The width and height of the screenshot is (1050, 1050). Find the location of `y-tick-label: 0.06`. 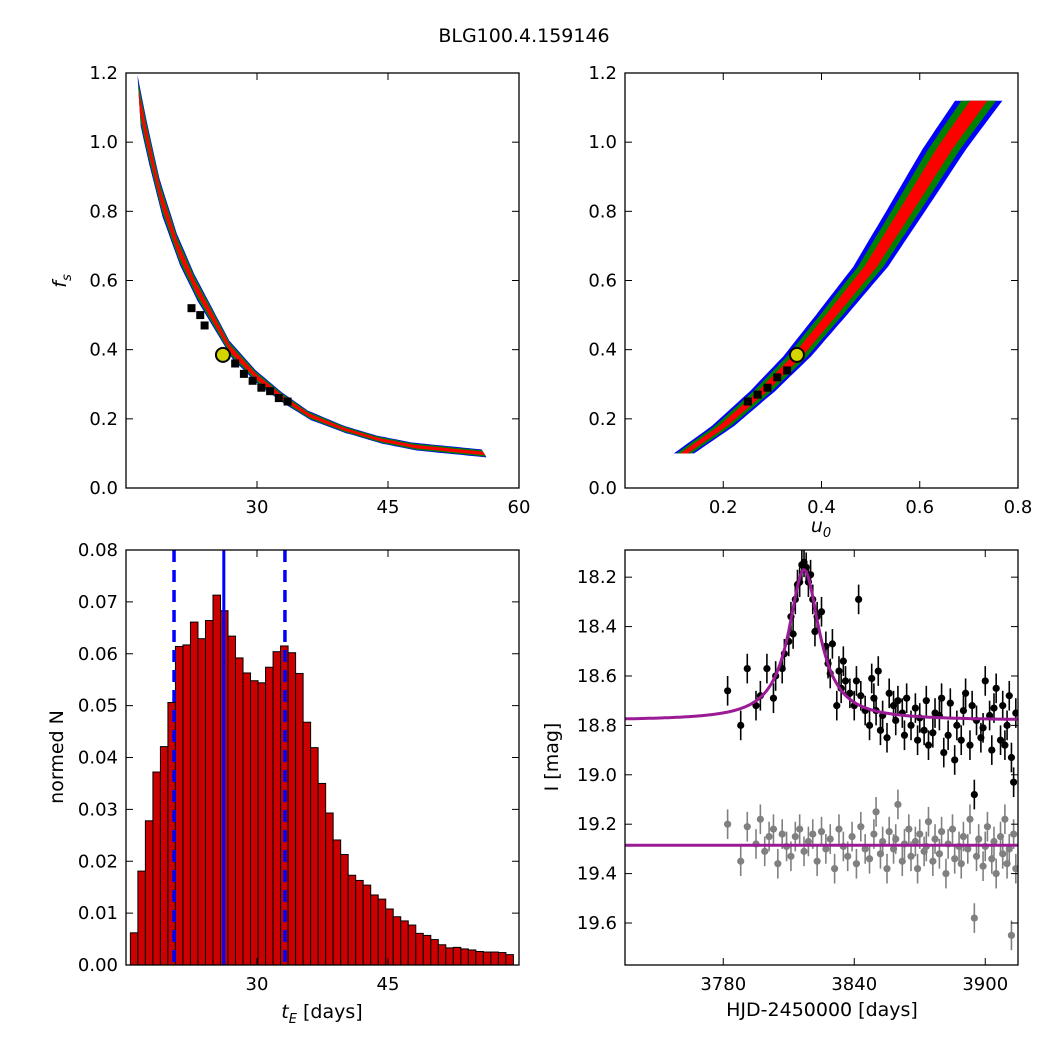

y-tick-label: 0.06 is located at coordinates (98, 654).